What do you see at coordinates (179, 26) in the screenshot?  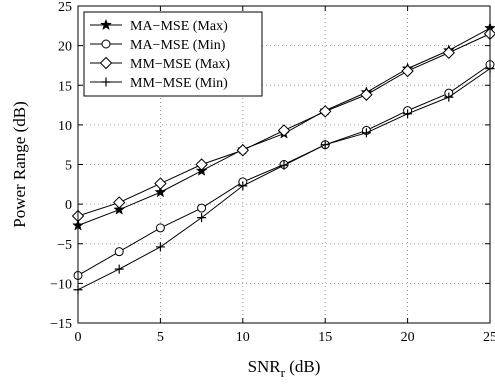 I see `legend-label: MA−MSE (Max)` at bounding box center [179, 26].